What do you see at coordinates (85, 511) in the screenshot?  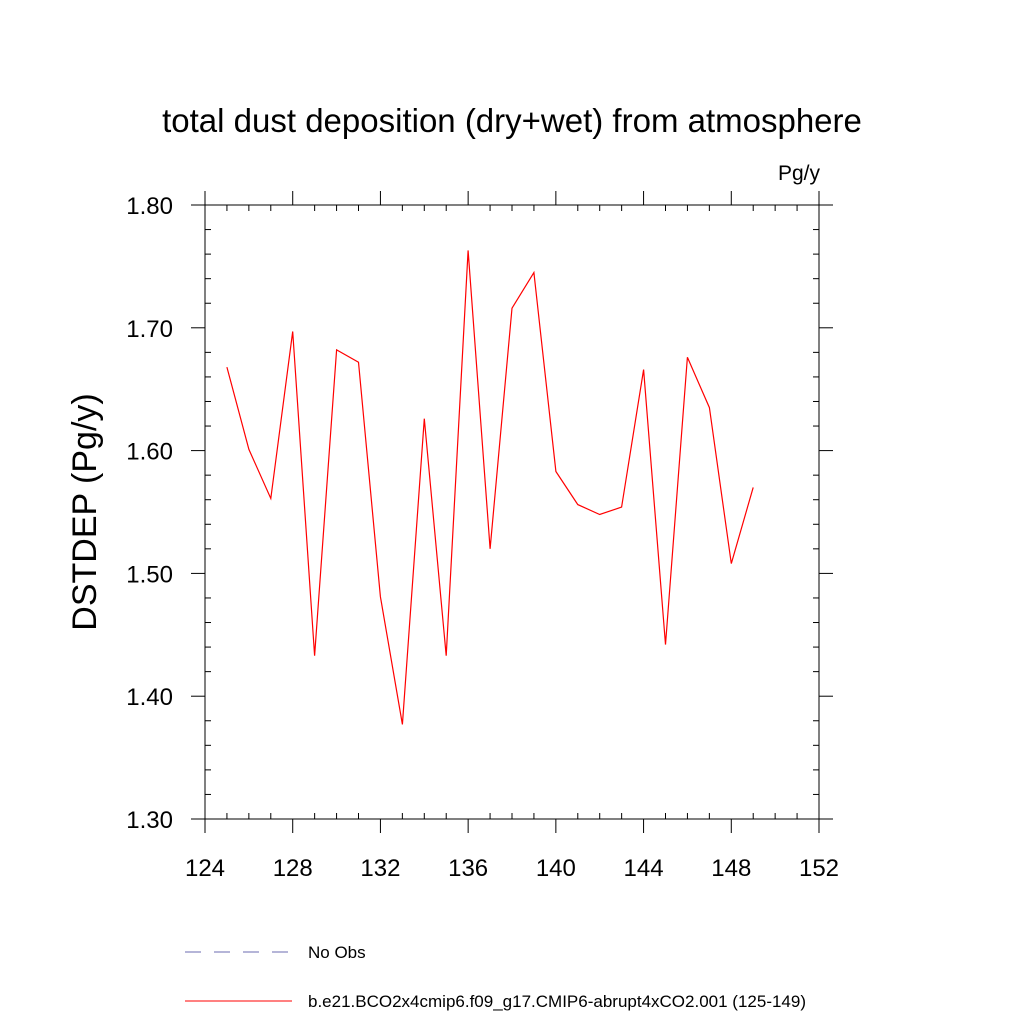 I see `y-axis-label: DSTDEP (Pg/y)` at bounding box center [85, 511].